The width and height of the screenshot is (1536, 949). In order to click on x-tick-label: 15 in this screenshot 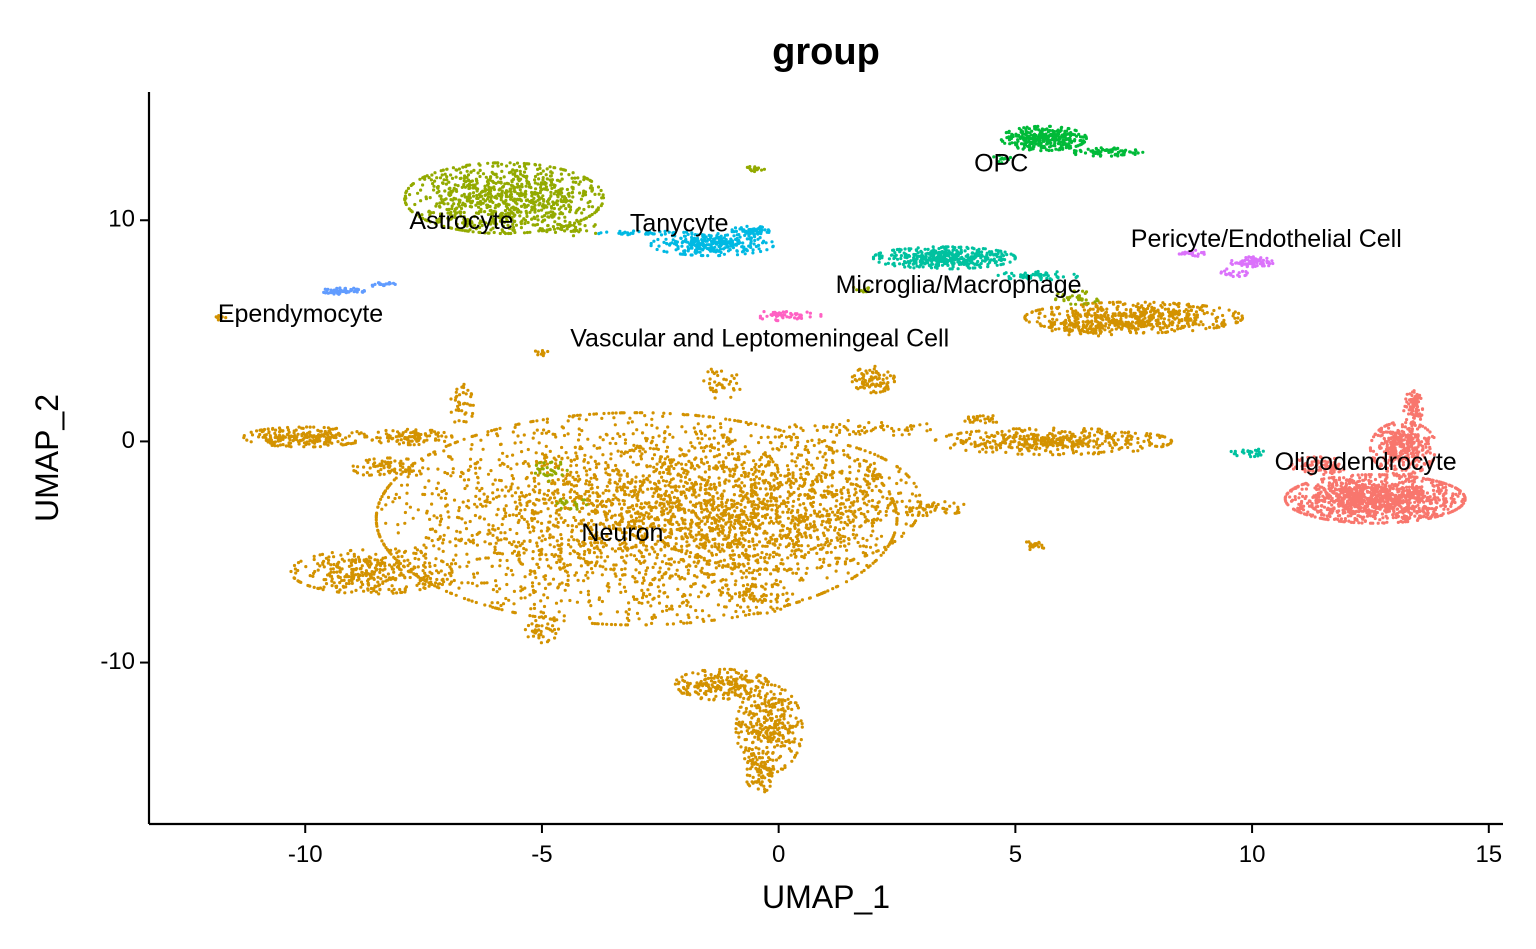, I will do `click(1488, 854)`.